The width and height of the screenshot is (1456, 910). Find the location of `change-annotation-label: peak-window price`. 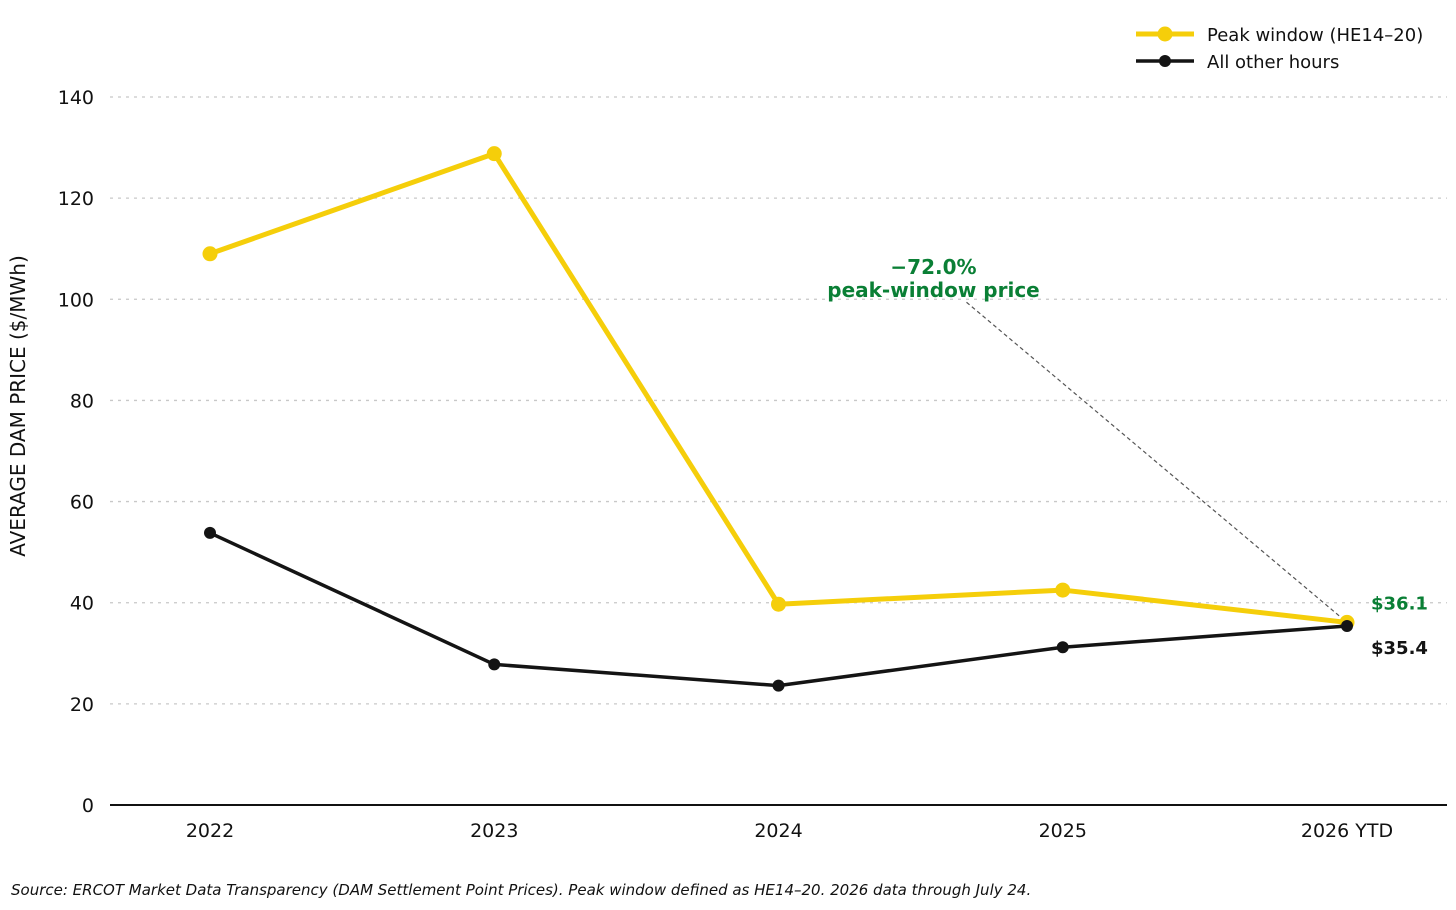

change-annotation-label: peak-window price is located at coordinates (933, 290).